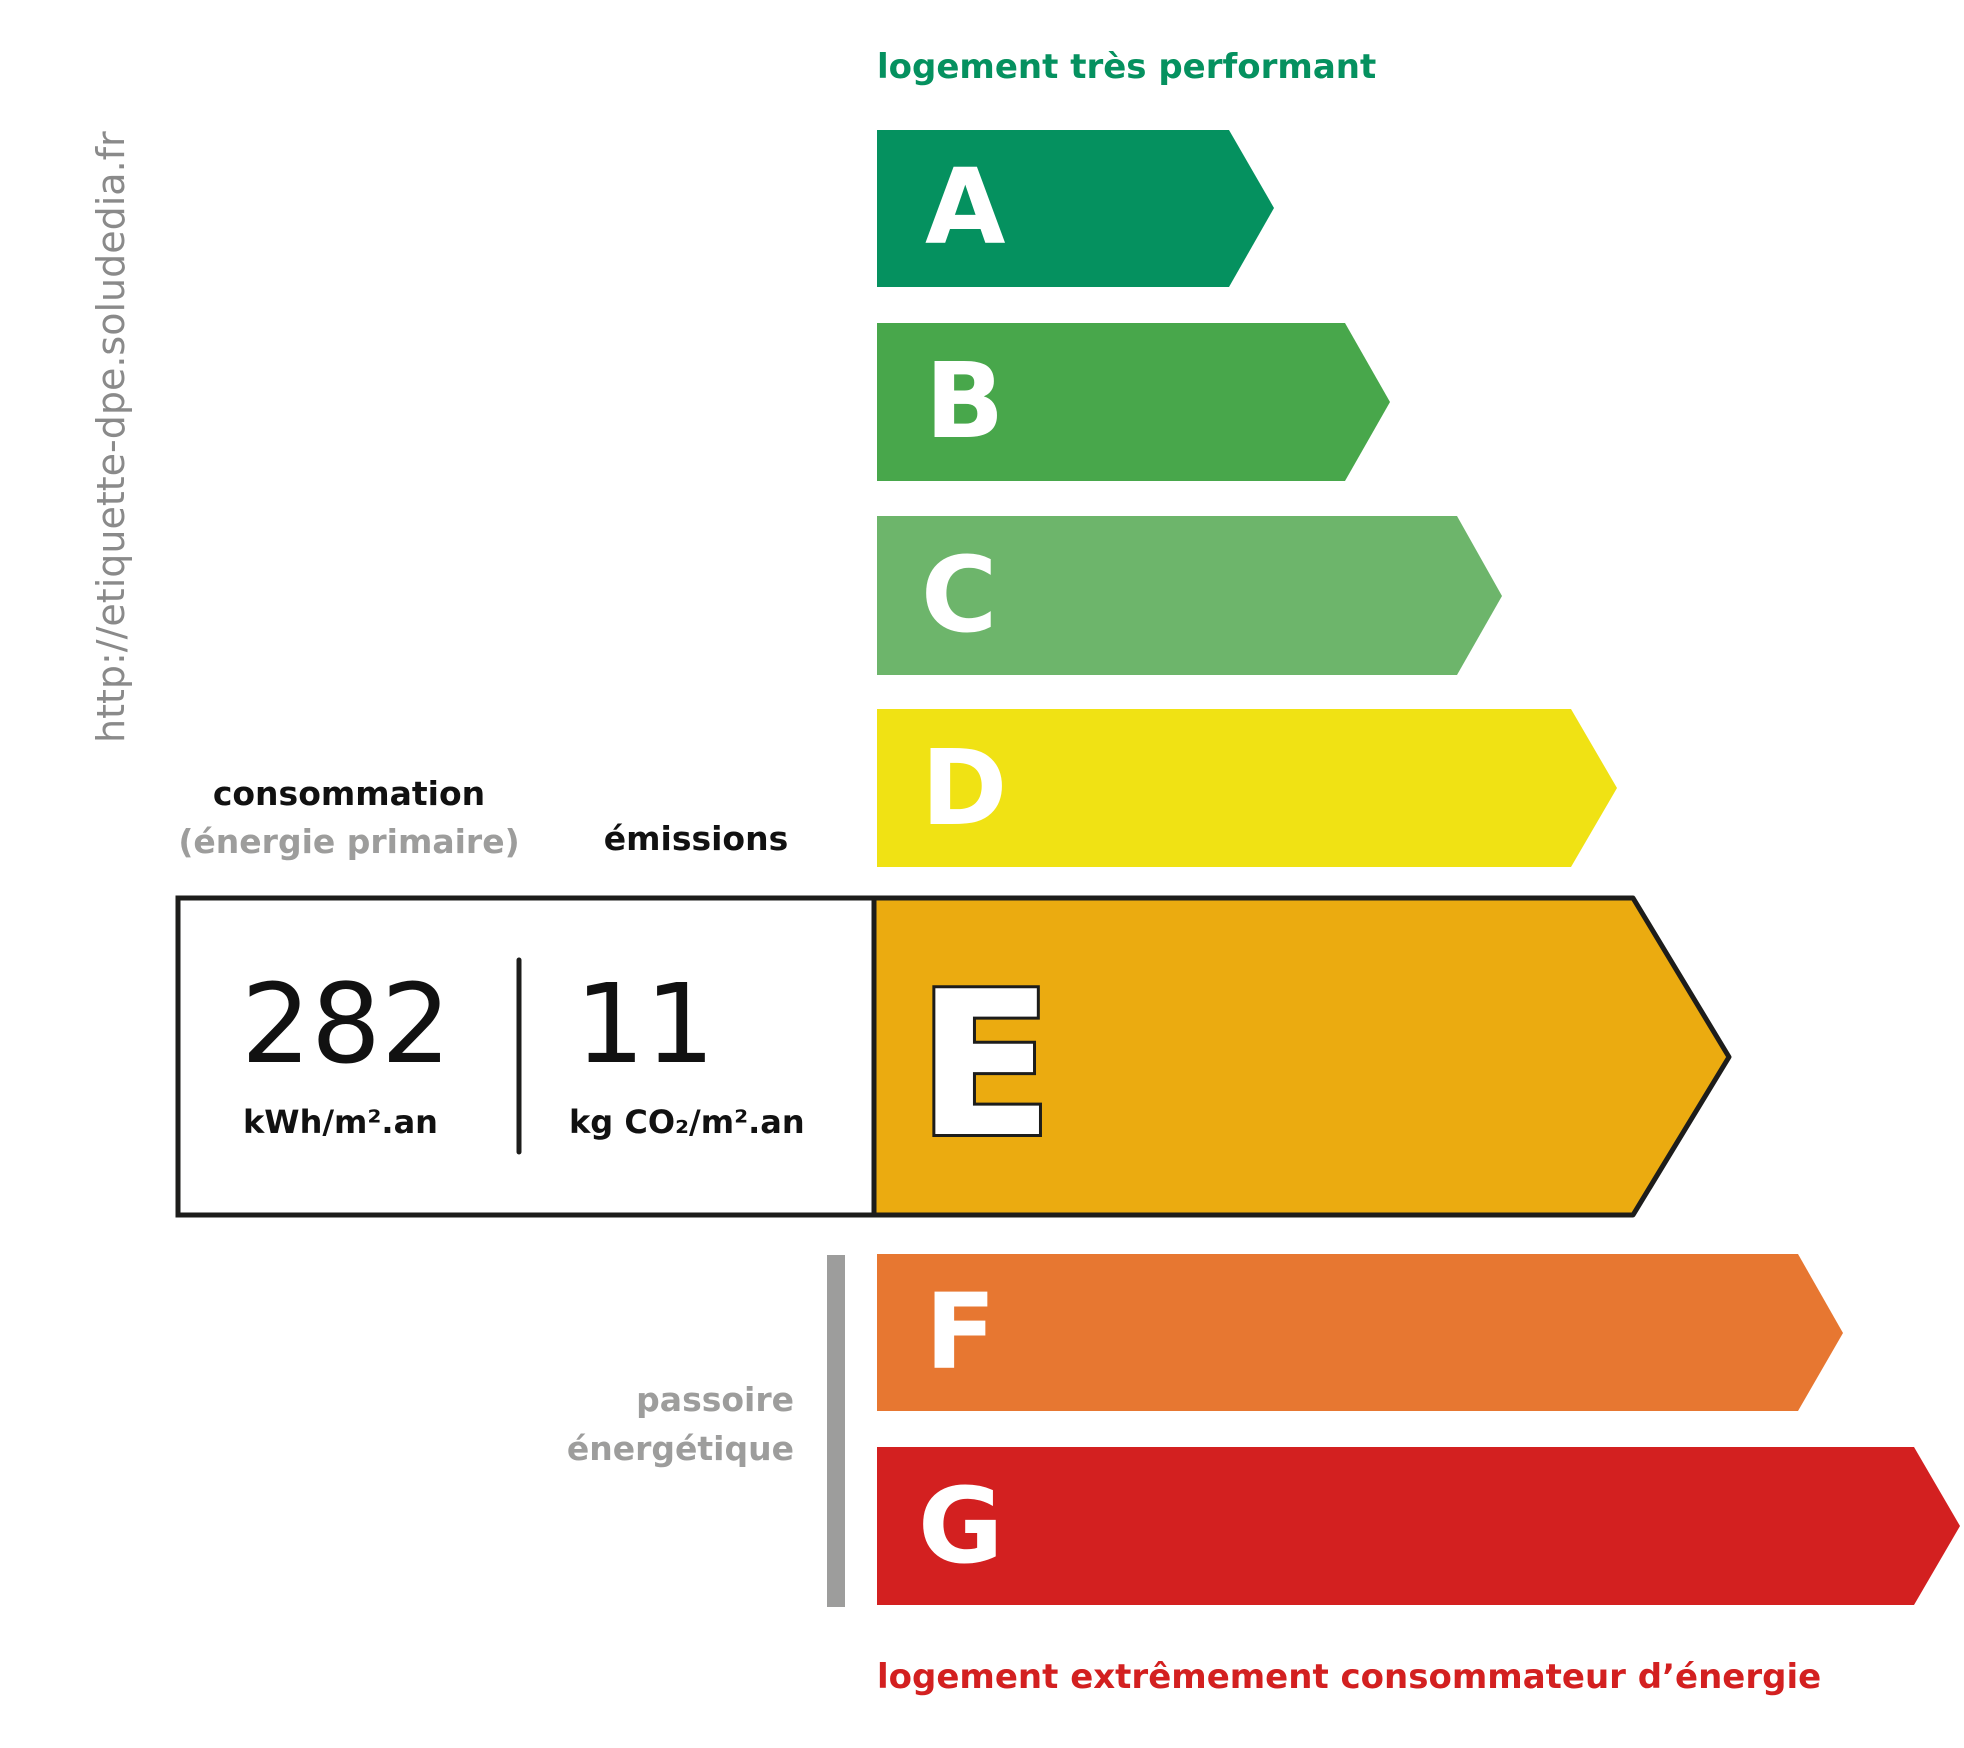 The image size is (1964, 1748). What do you see at coordinates (985, 1065) in the screenshot?
I see `class-e-letter: E` at bounding box center [985, 1065].